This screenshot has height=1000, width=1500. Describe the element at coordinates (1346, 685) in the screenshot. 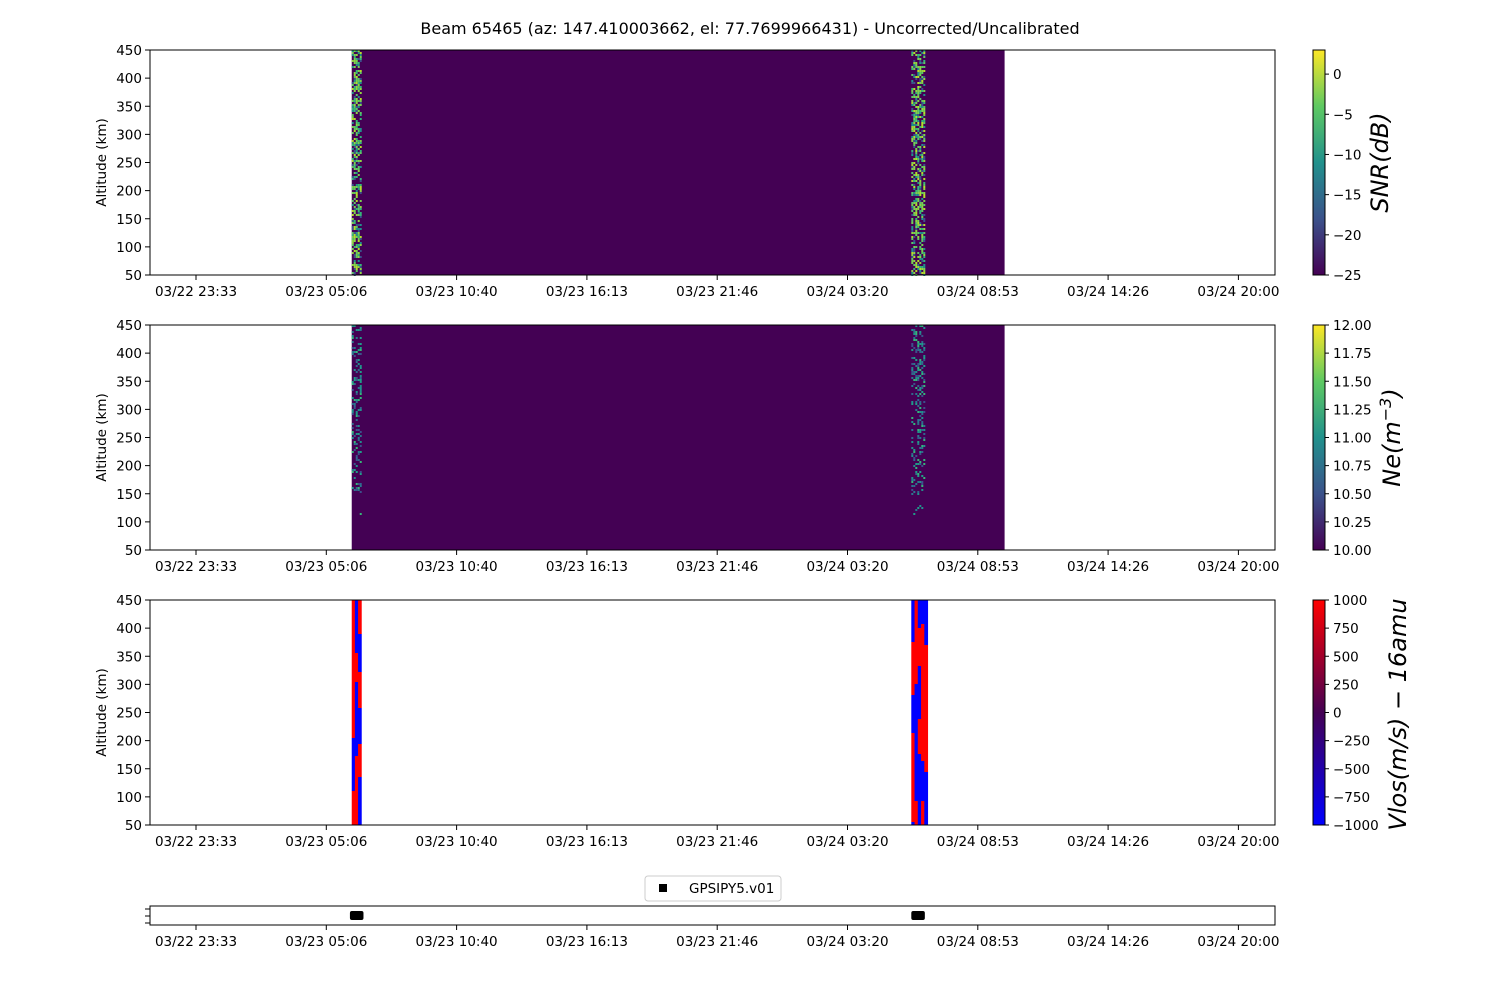

I see `colorbar-tick-label: 250` at that location.